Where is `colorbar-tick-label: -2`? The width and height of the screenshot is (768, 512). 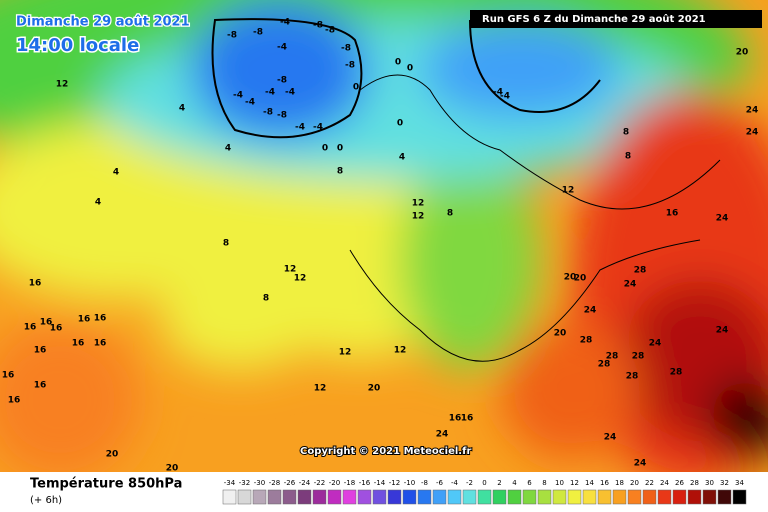
colorbar-tick-label: -2 is located at coordinates (469, 483).